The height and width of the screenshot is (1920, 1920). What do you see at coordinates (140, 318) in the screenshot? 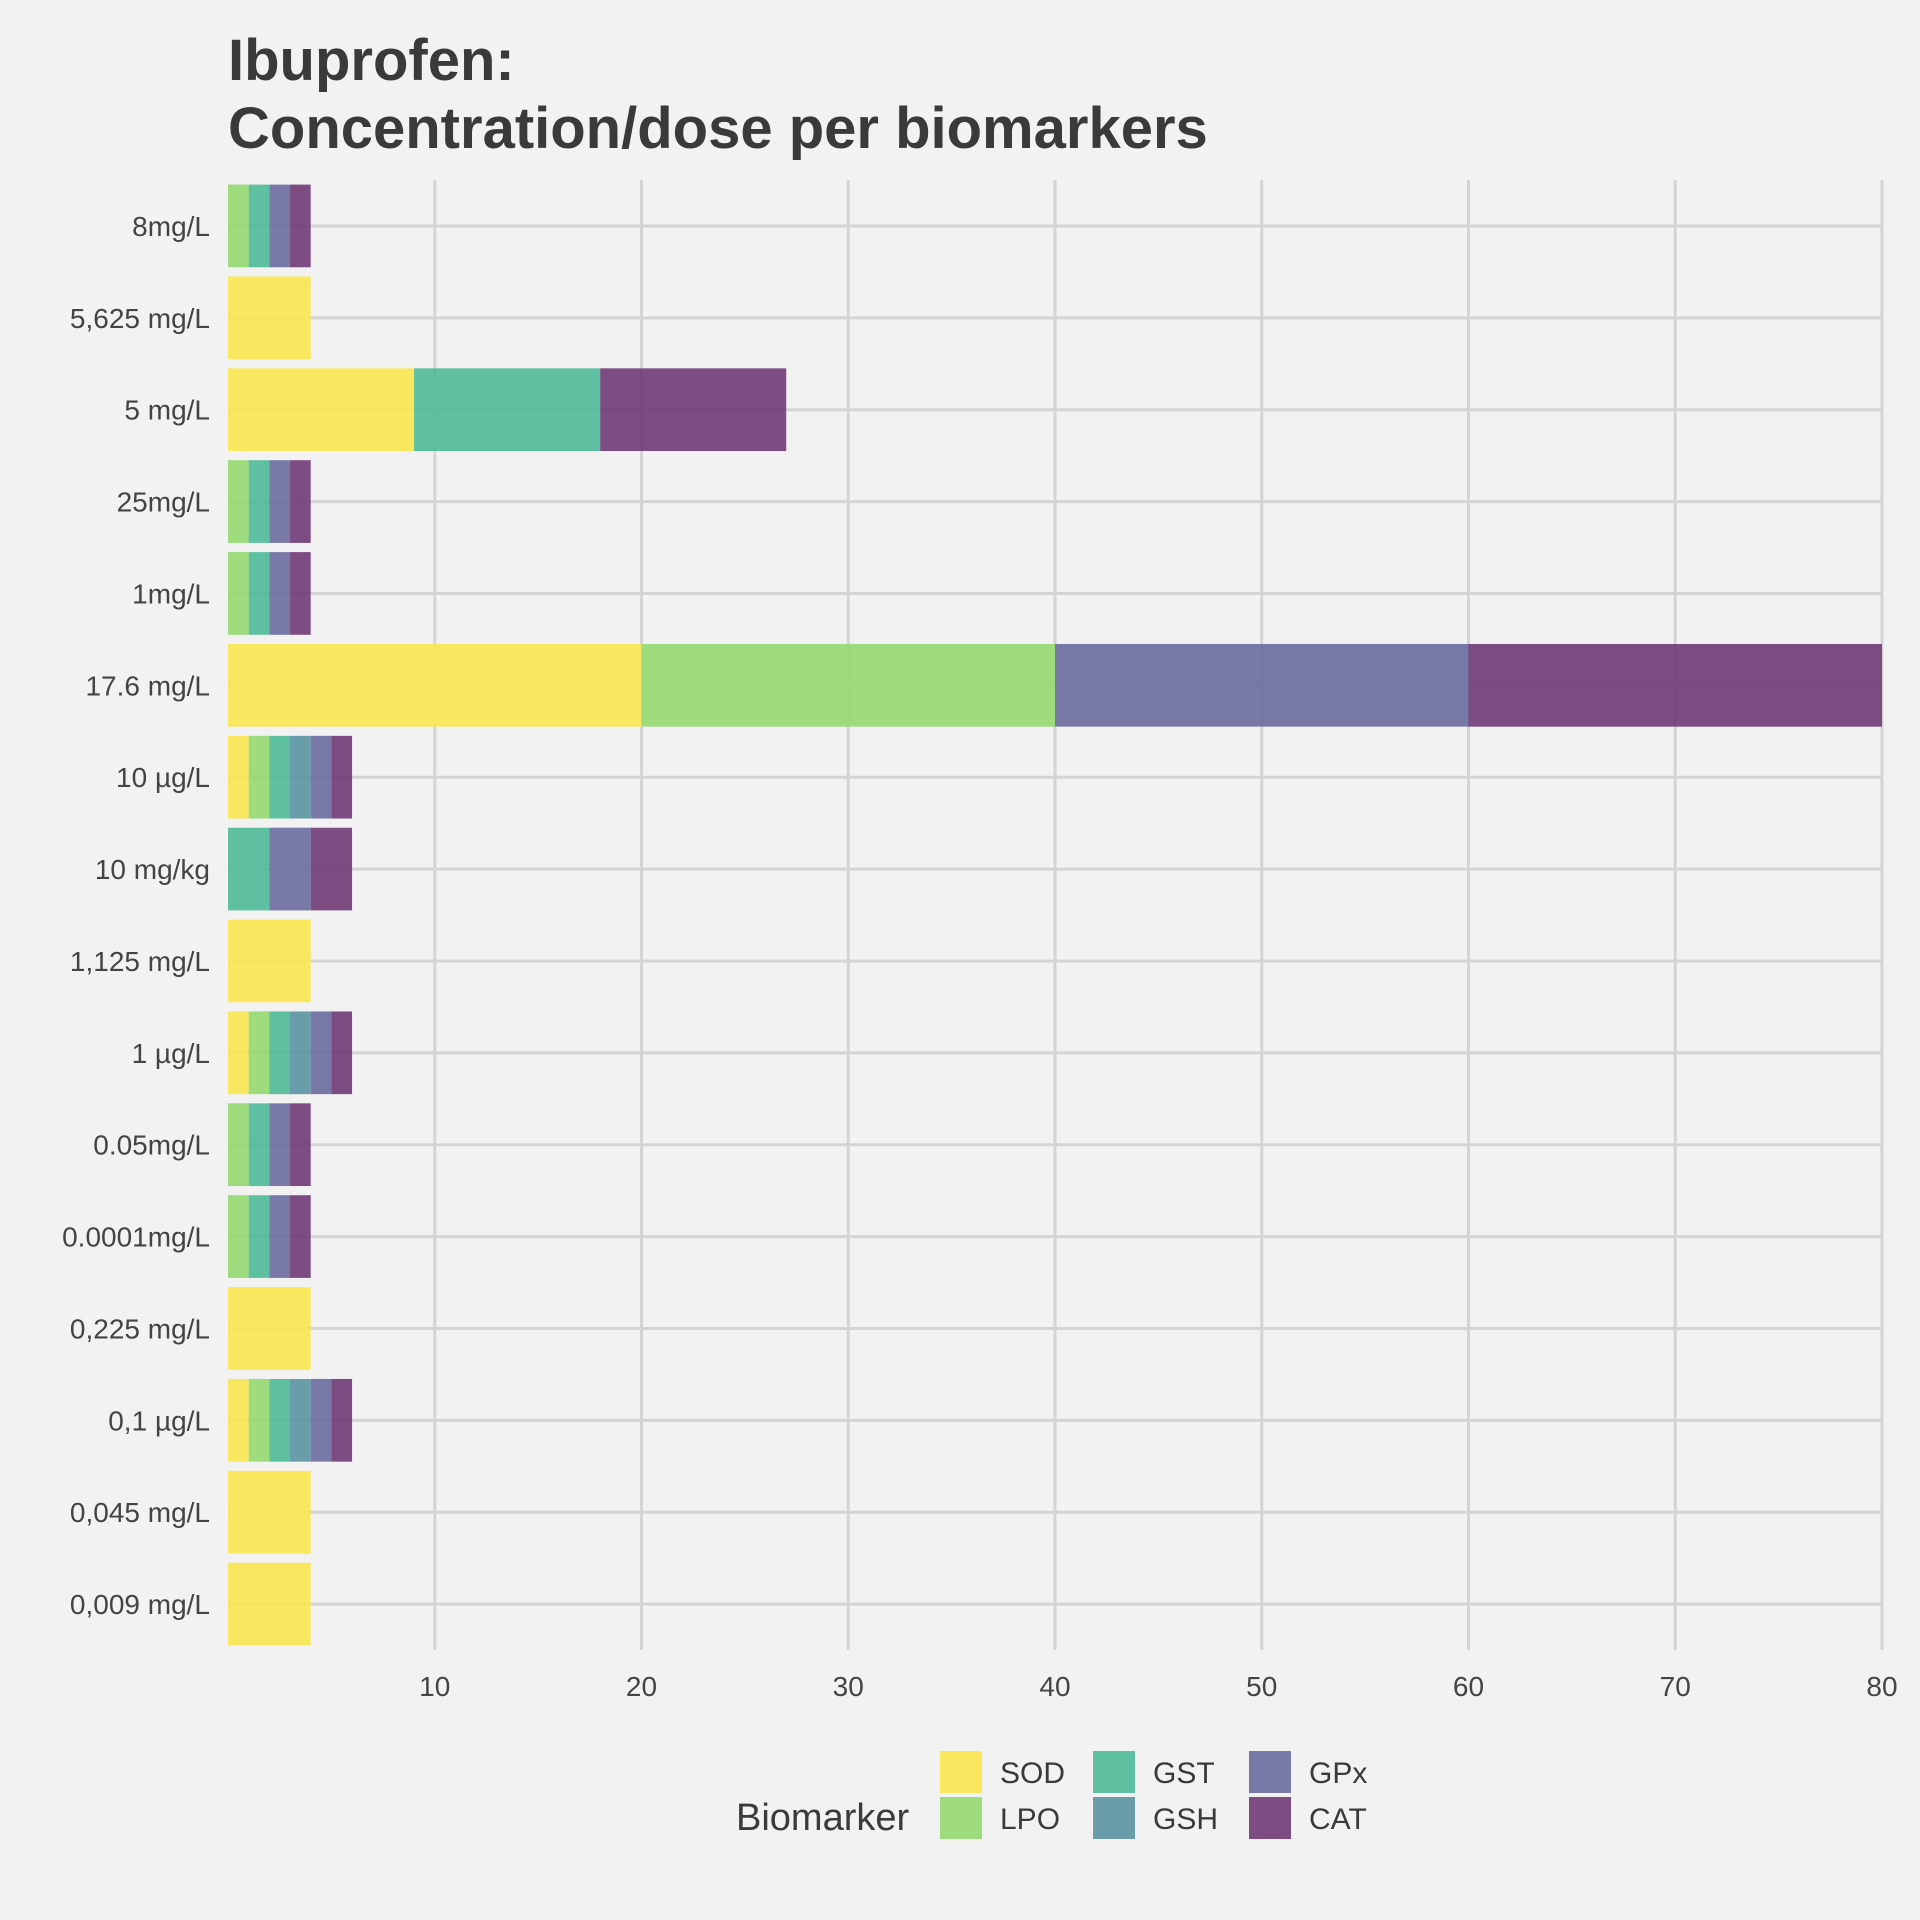
I see `y-tick-label: 5,625 mg/L` at bounding box center [140, 318].